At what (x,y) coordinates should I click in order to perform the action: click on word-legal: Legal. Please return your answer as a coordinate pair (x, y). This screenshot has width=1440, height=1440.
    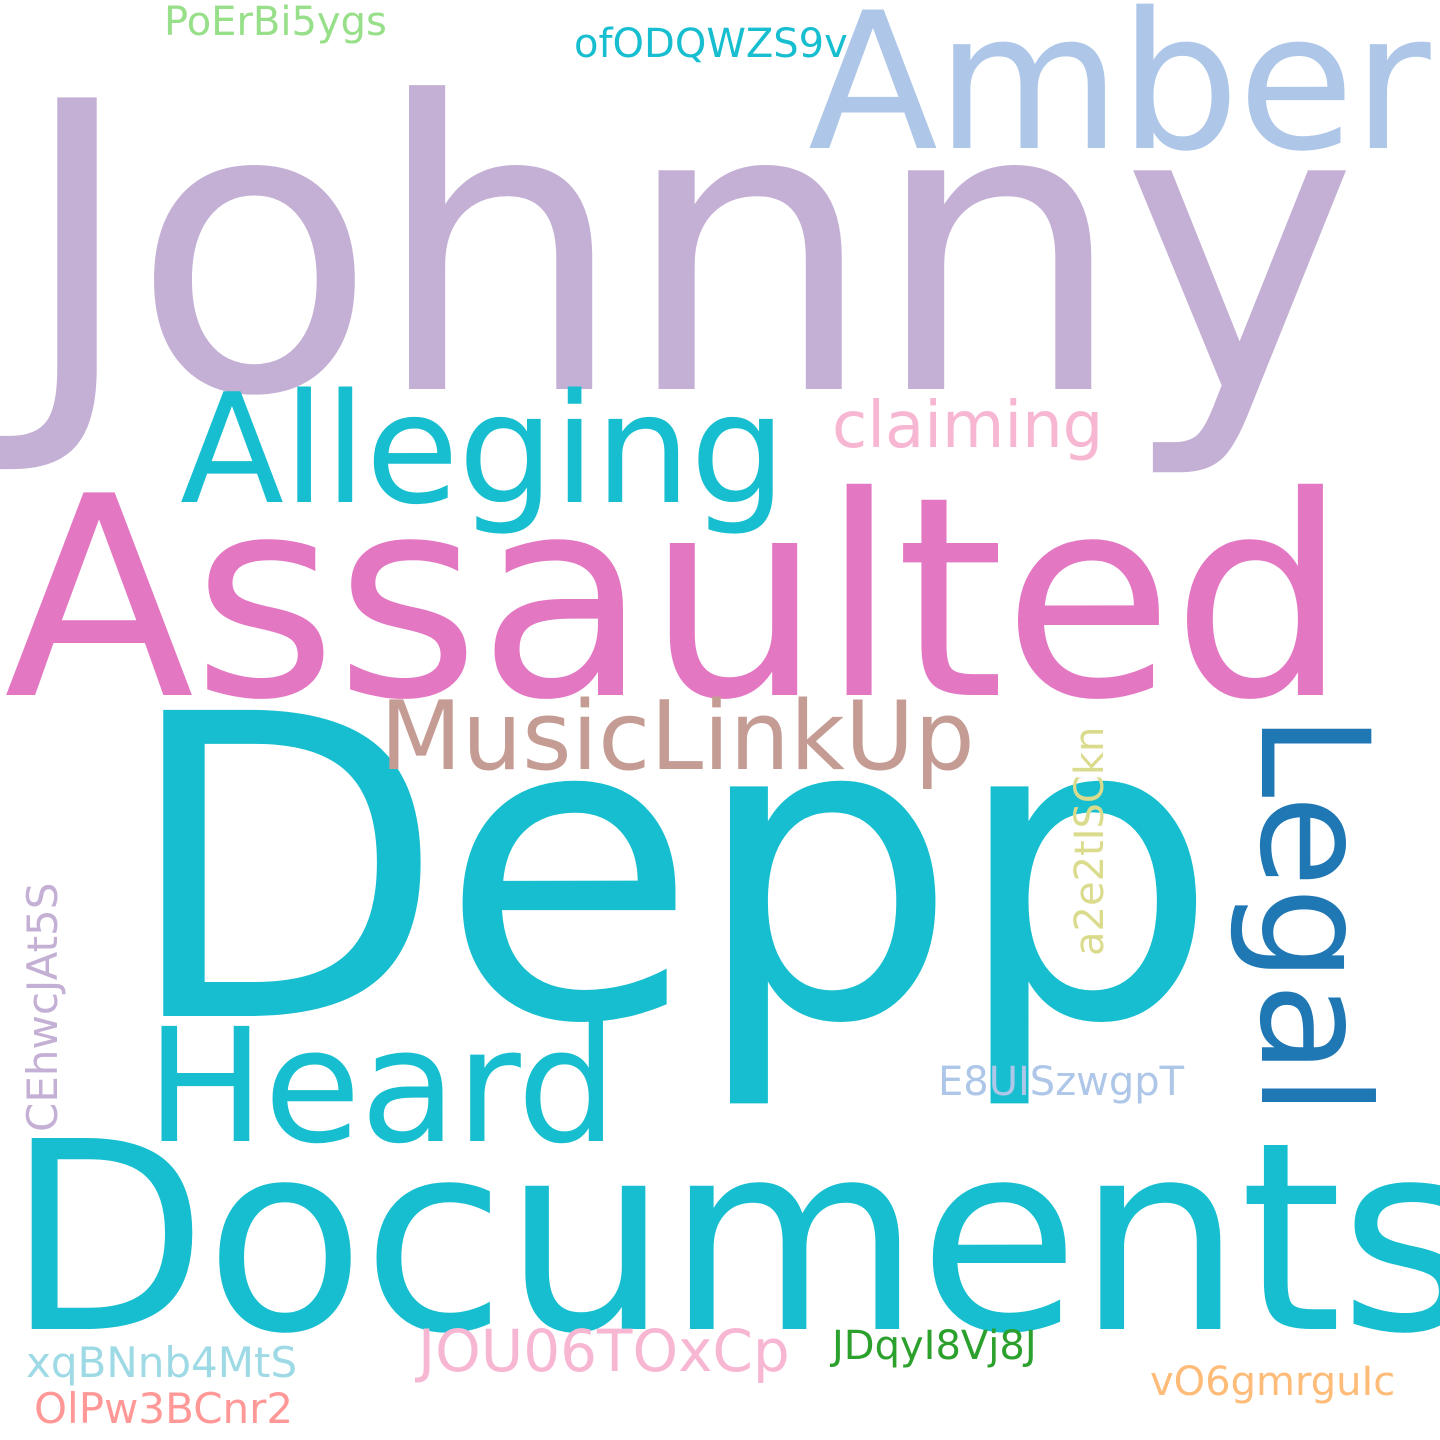
    Looking at the image, I should click on (1313, 915).